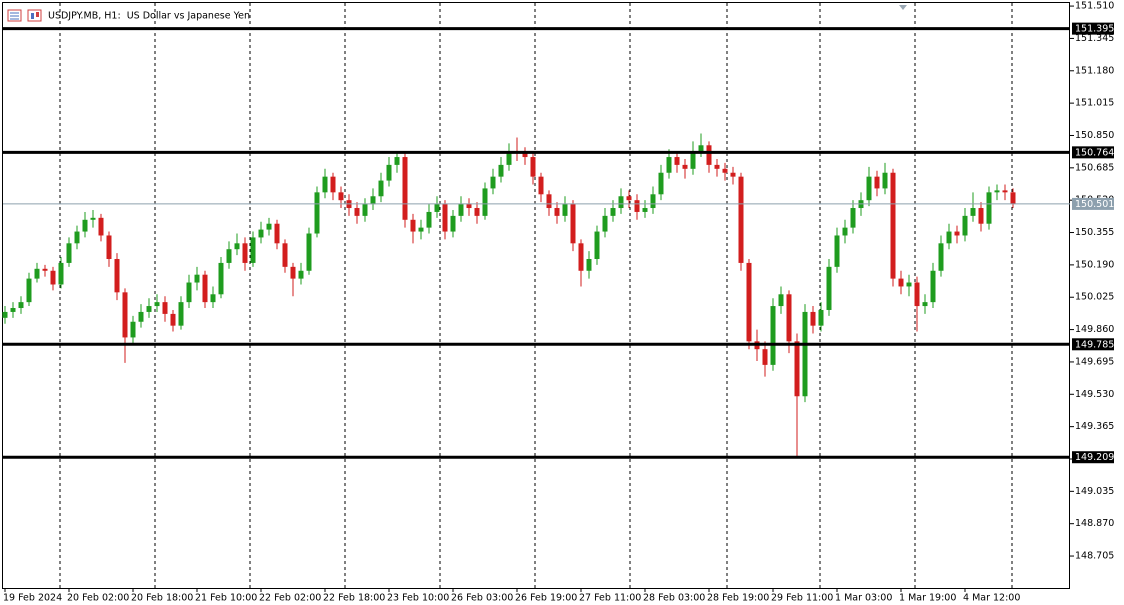 Image resolution: width=1124 pixels, height=605 pixels. Describe the element at coordinates (903, 7) in the screenshot. I see `shift-marker` at that location.